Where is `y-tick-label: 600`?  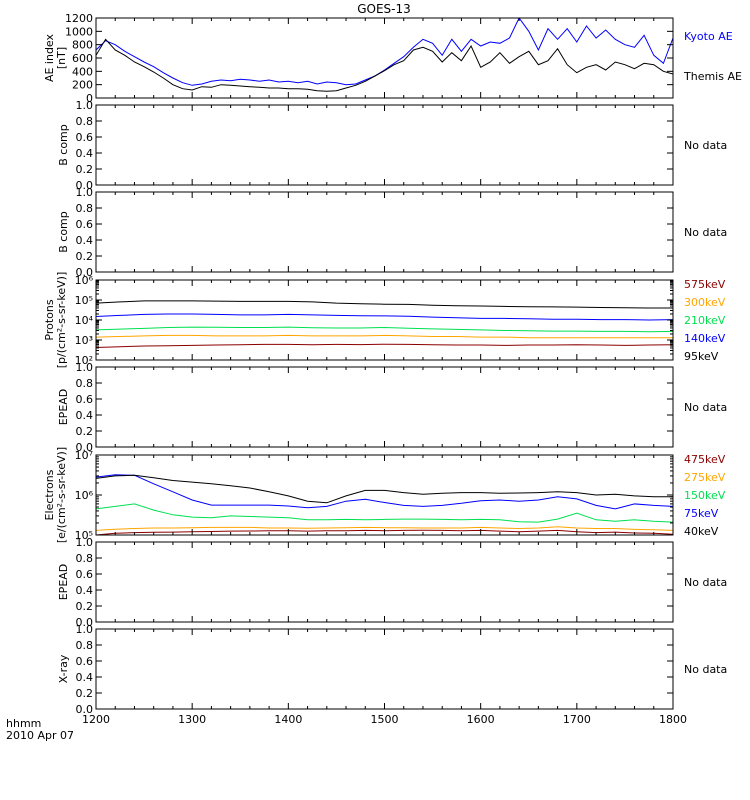
y-tick-label: 600 is located at coordinates (82, 58).